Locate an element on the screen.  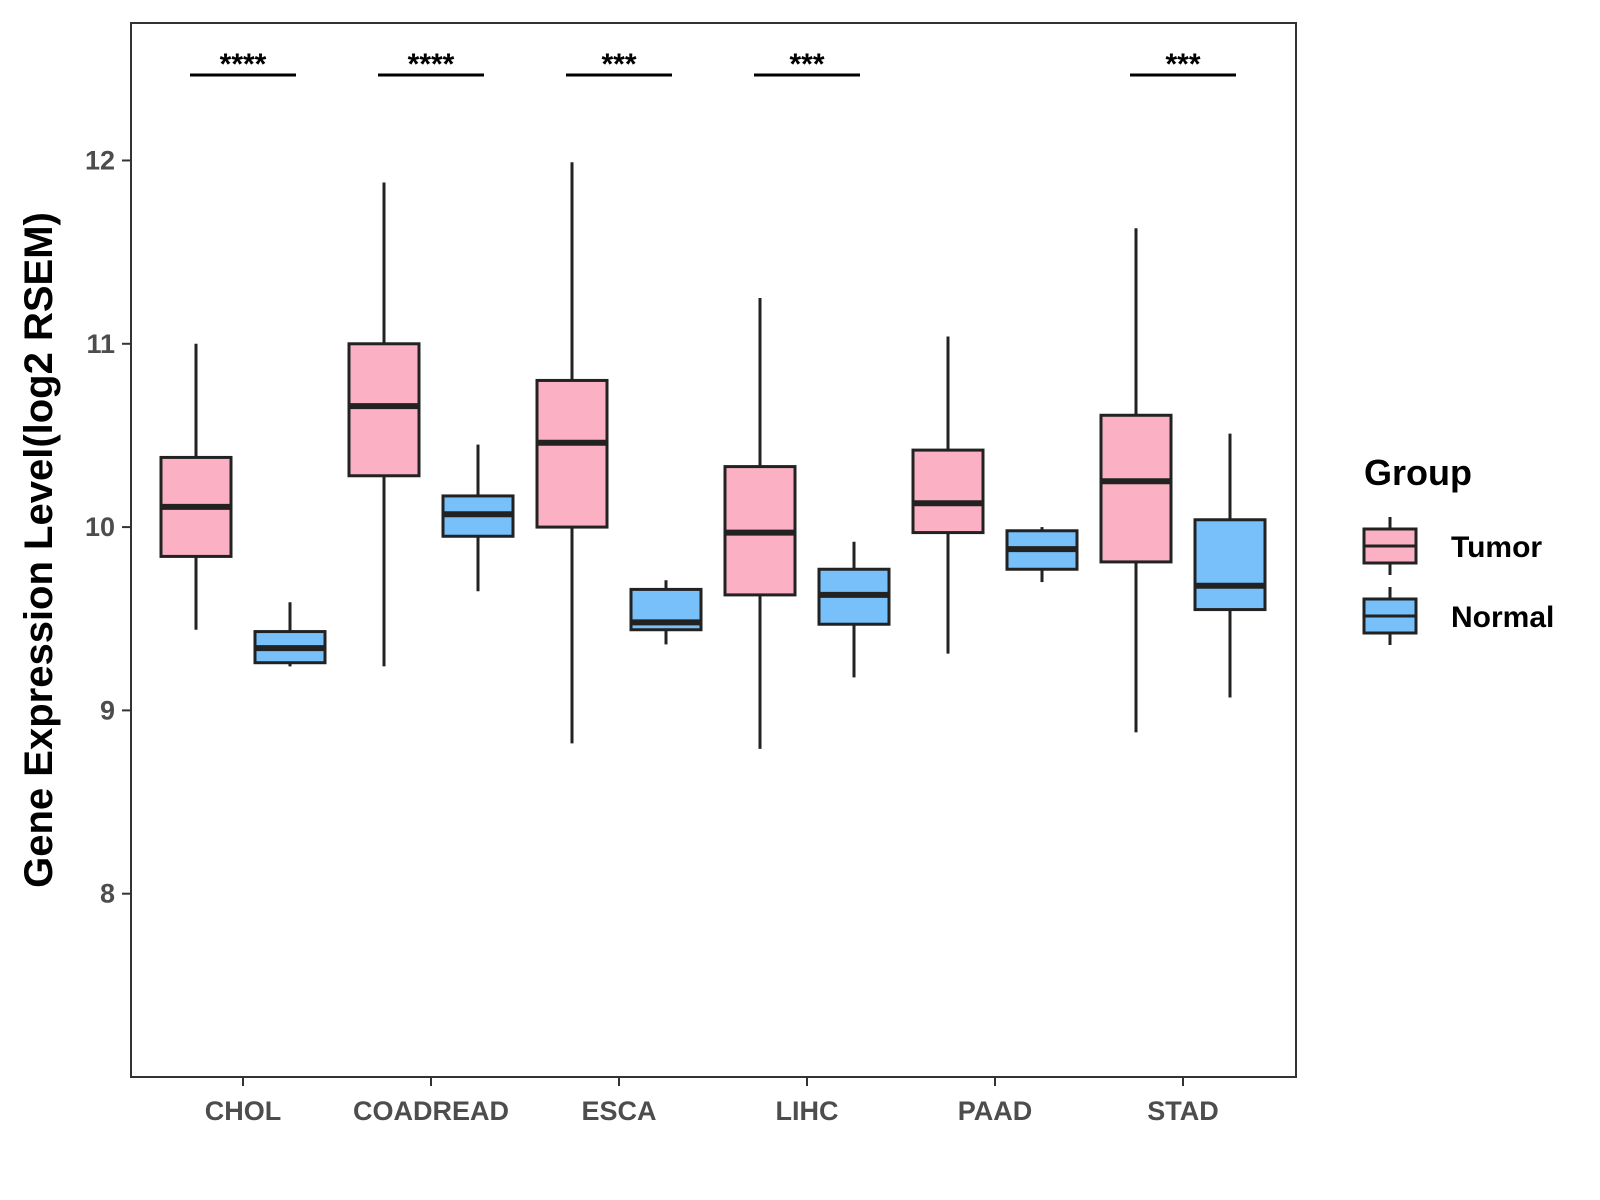
legend: Group Tumor Normal is located at coordinates (1458, 548).